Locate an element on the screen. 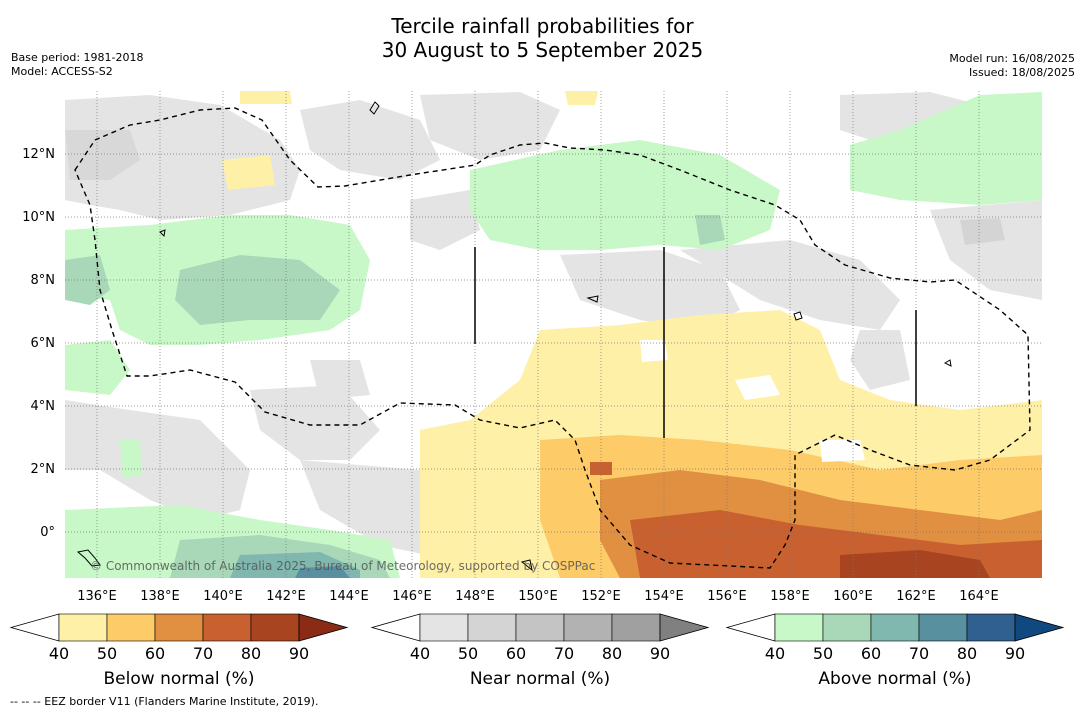  meta-left: Base period: 1981-2018 Model: ACCESS-S2 is located at coordinates (77, 65).